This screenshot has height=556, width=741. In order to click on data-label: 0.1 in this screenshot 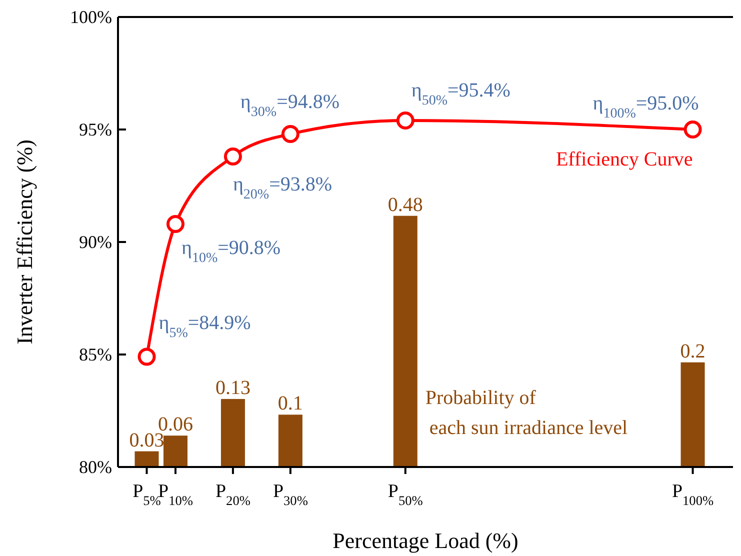, I will do `click(290, 403)`.